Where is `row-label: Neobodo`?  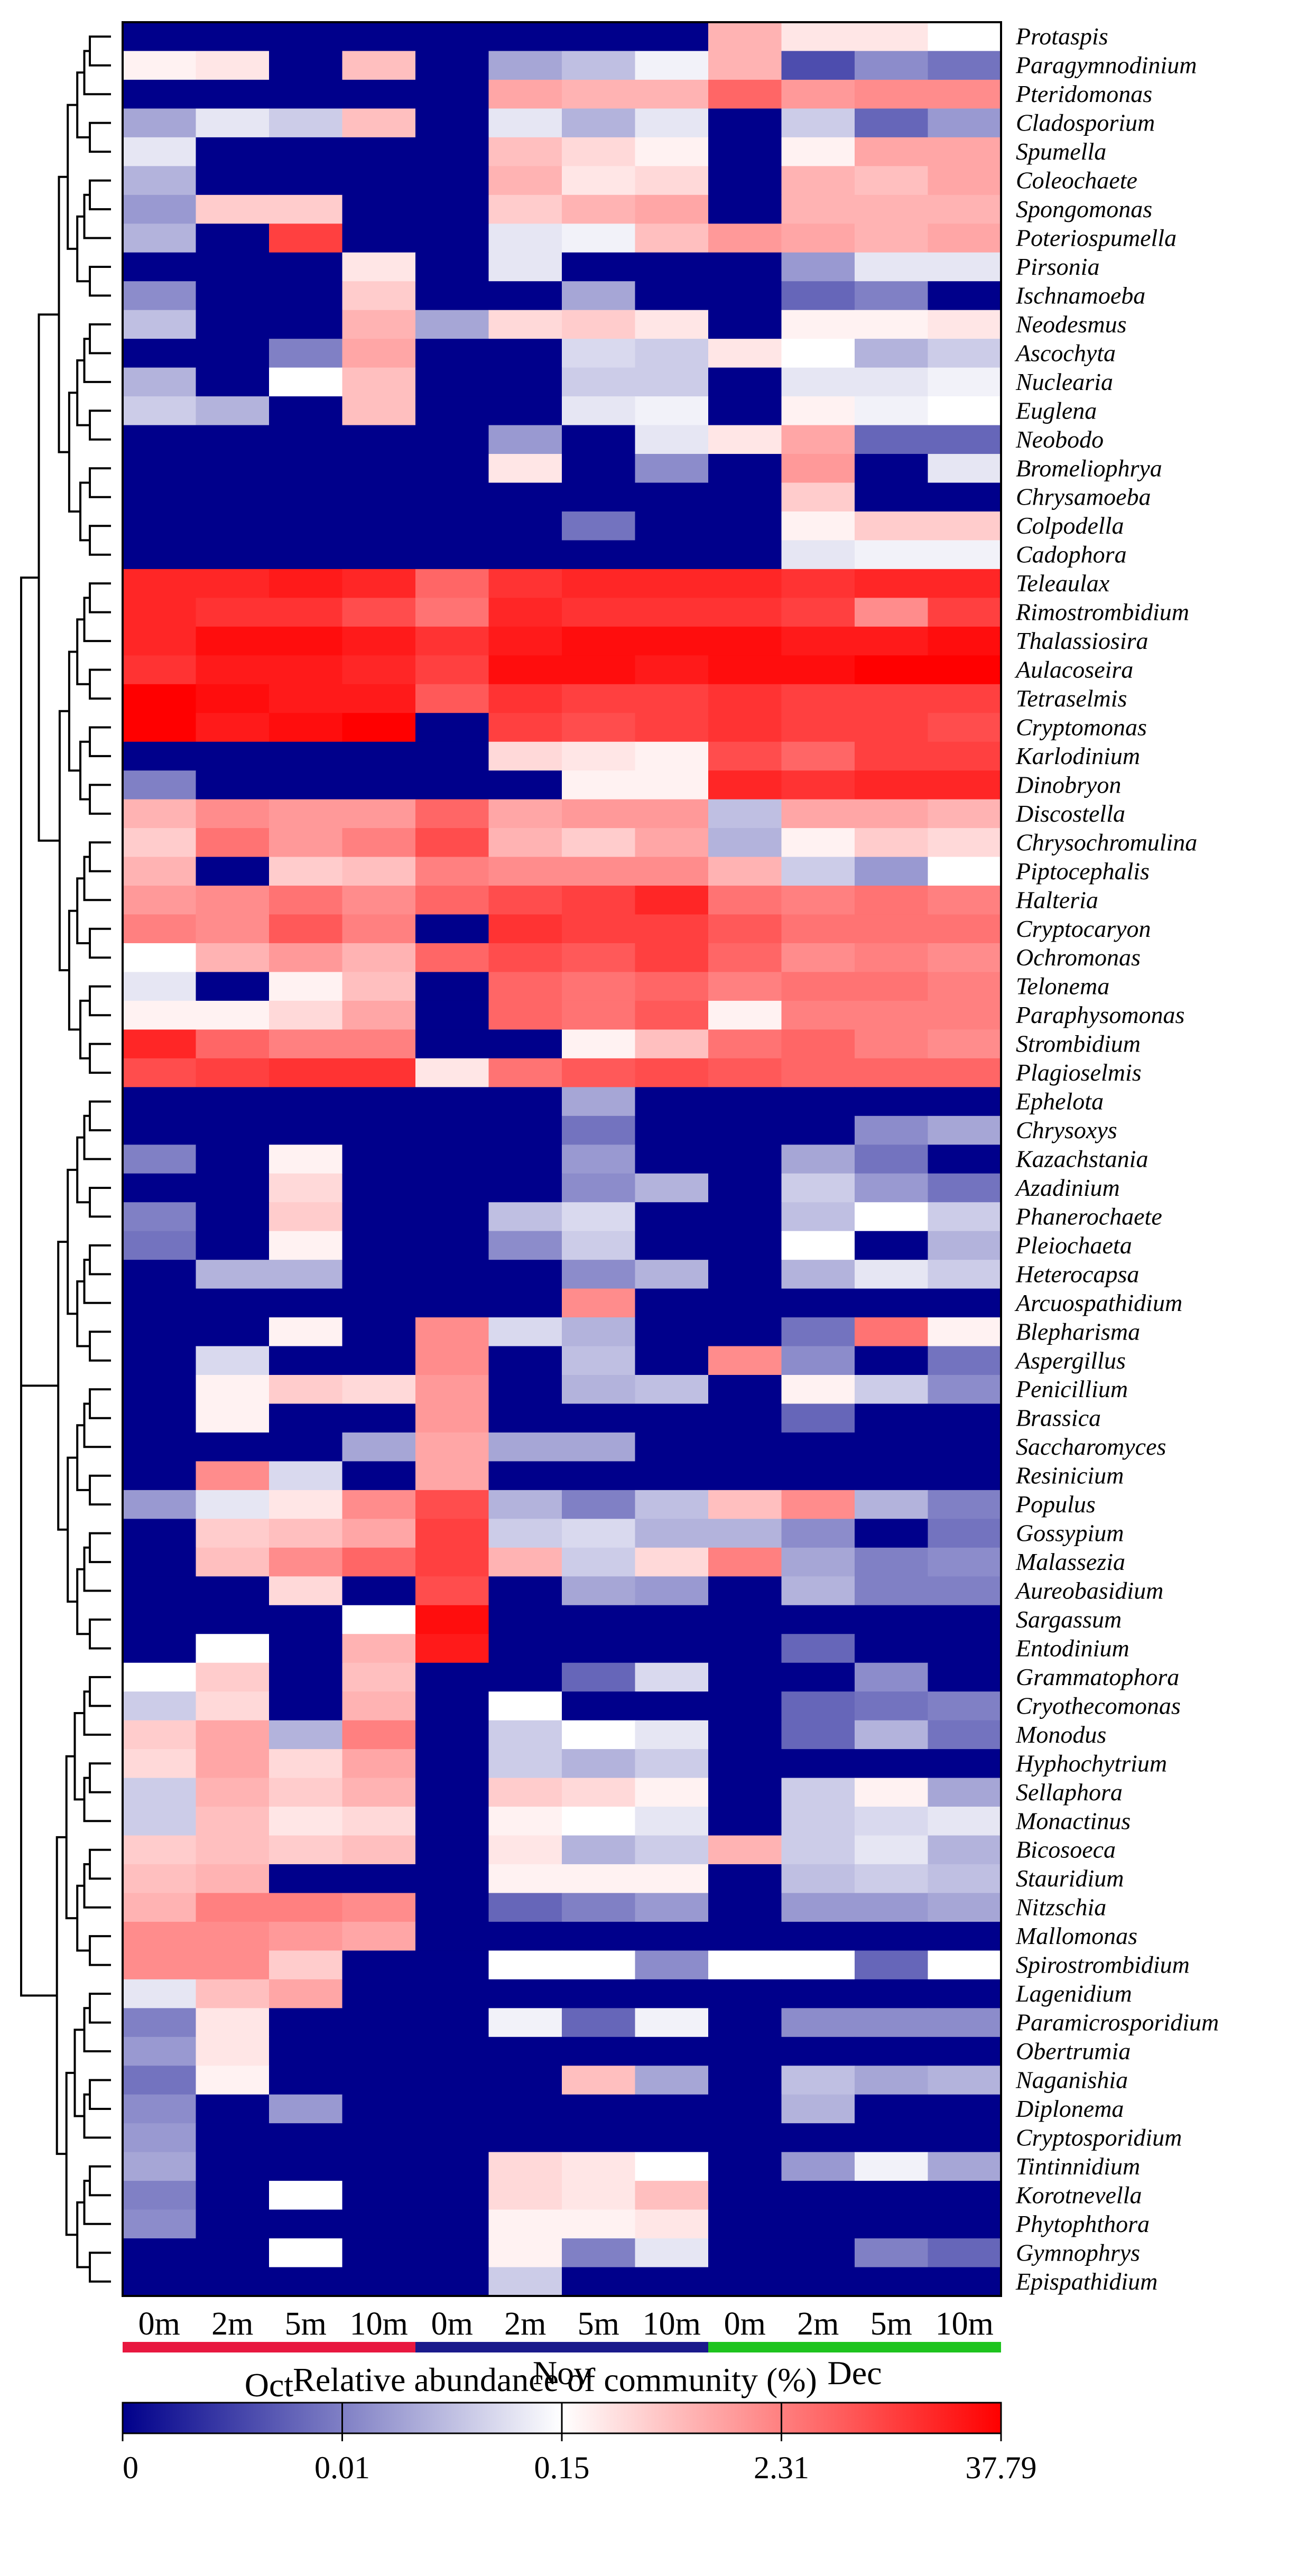 row-label: Neobodo is located at coordinates (1059, 439).